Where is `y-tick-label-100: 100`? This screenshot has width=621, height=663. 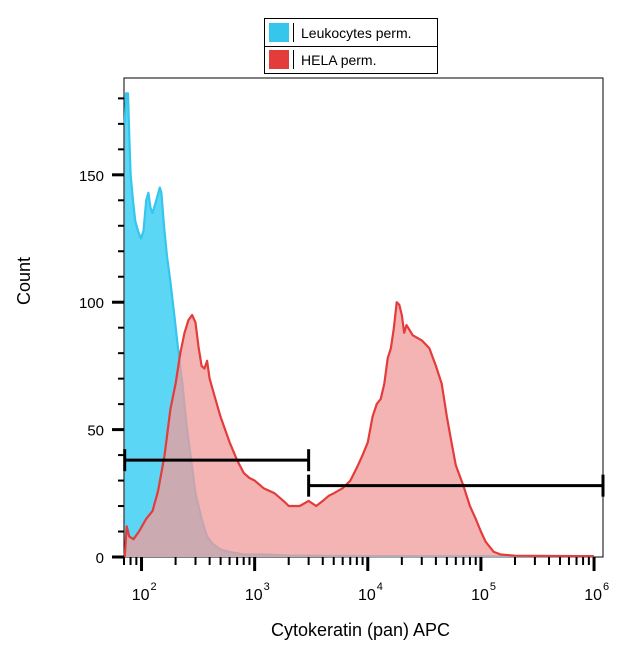
y-tick-label-100: 100 is located at coordinates (91, 303).